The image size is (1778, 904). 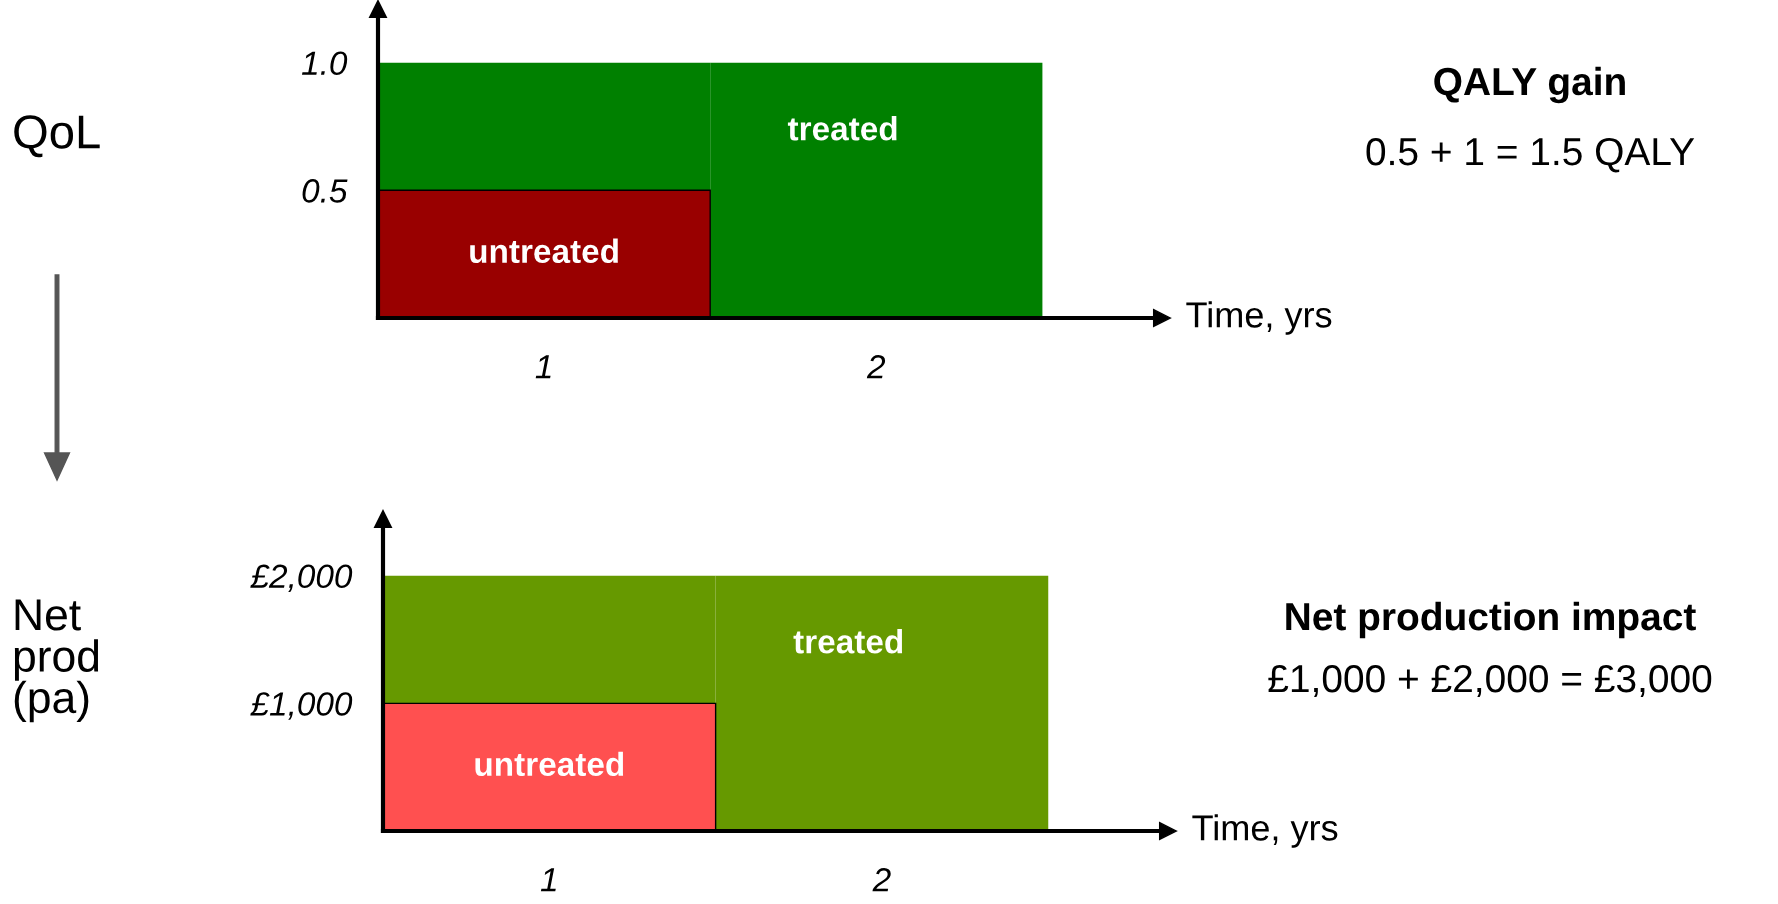 What do you see at coordinates (56, 661) in the screenshot?
I see `y-axis-title: Net prod (pa)` at bounding box center [56, 661].